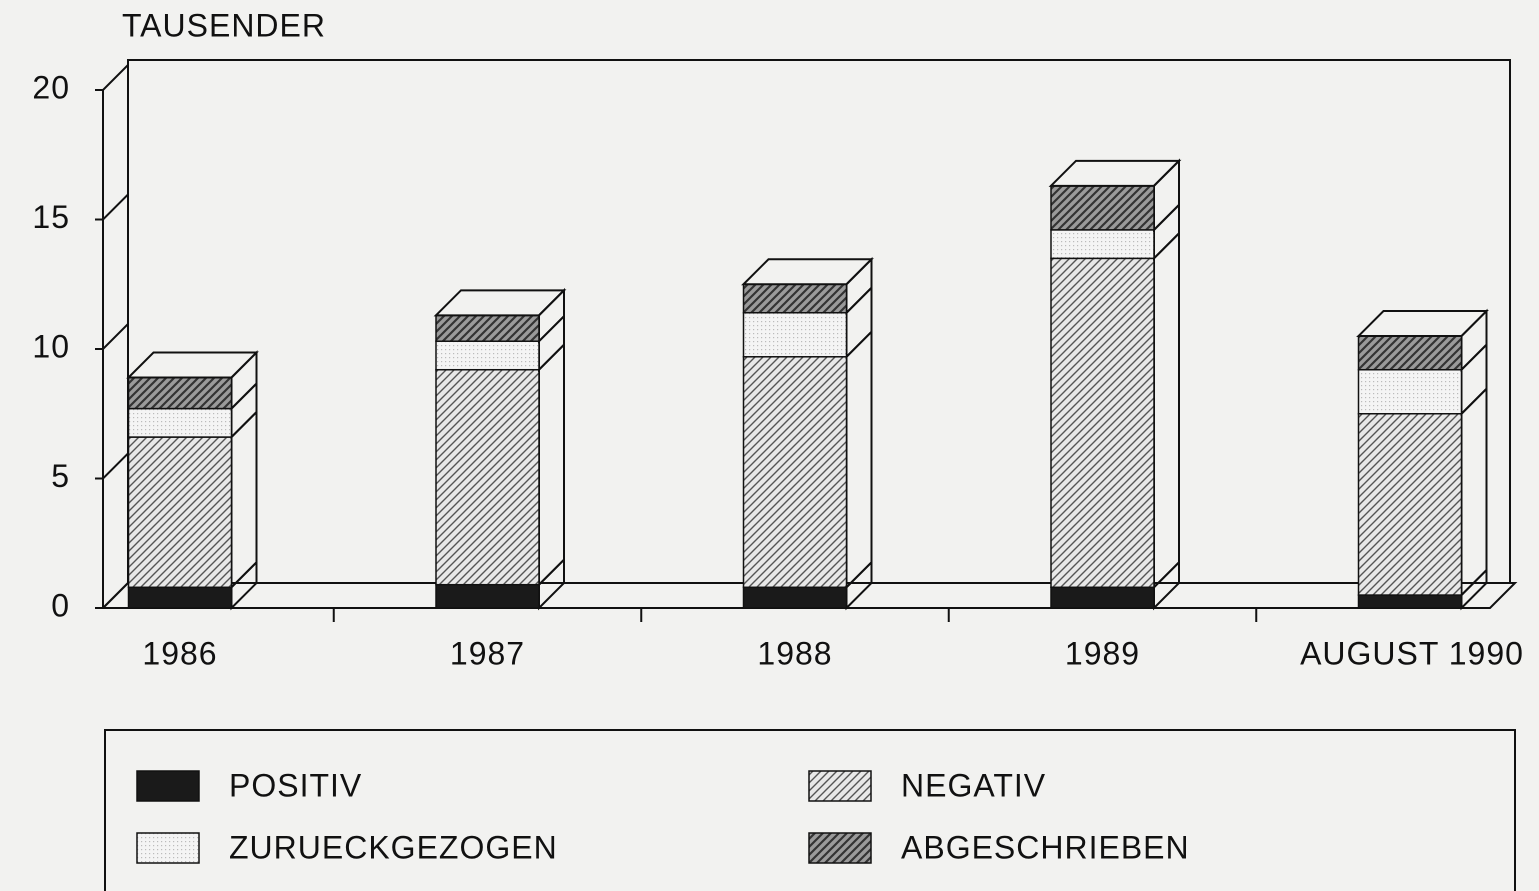 This screenshot has height=891, width=1539. I want to click on y-tick-label: 15, so click(51, 217).